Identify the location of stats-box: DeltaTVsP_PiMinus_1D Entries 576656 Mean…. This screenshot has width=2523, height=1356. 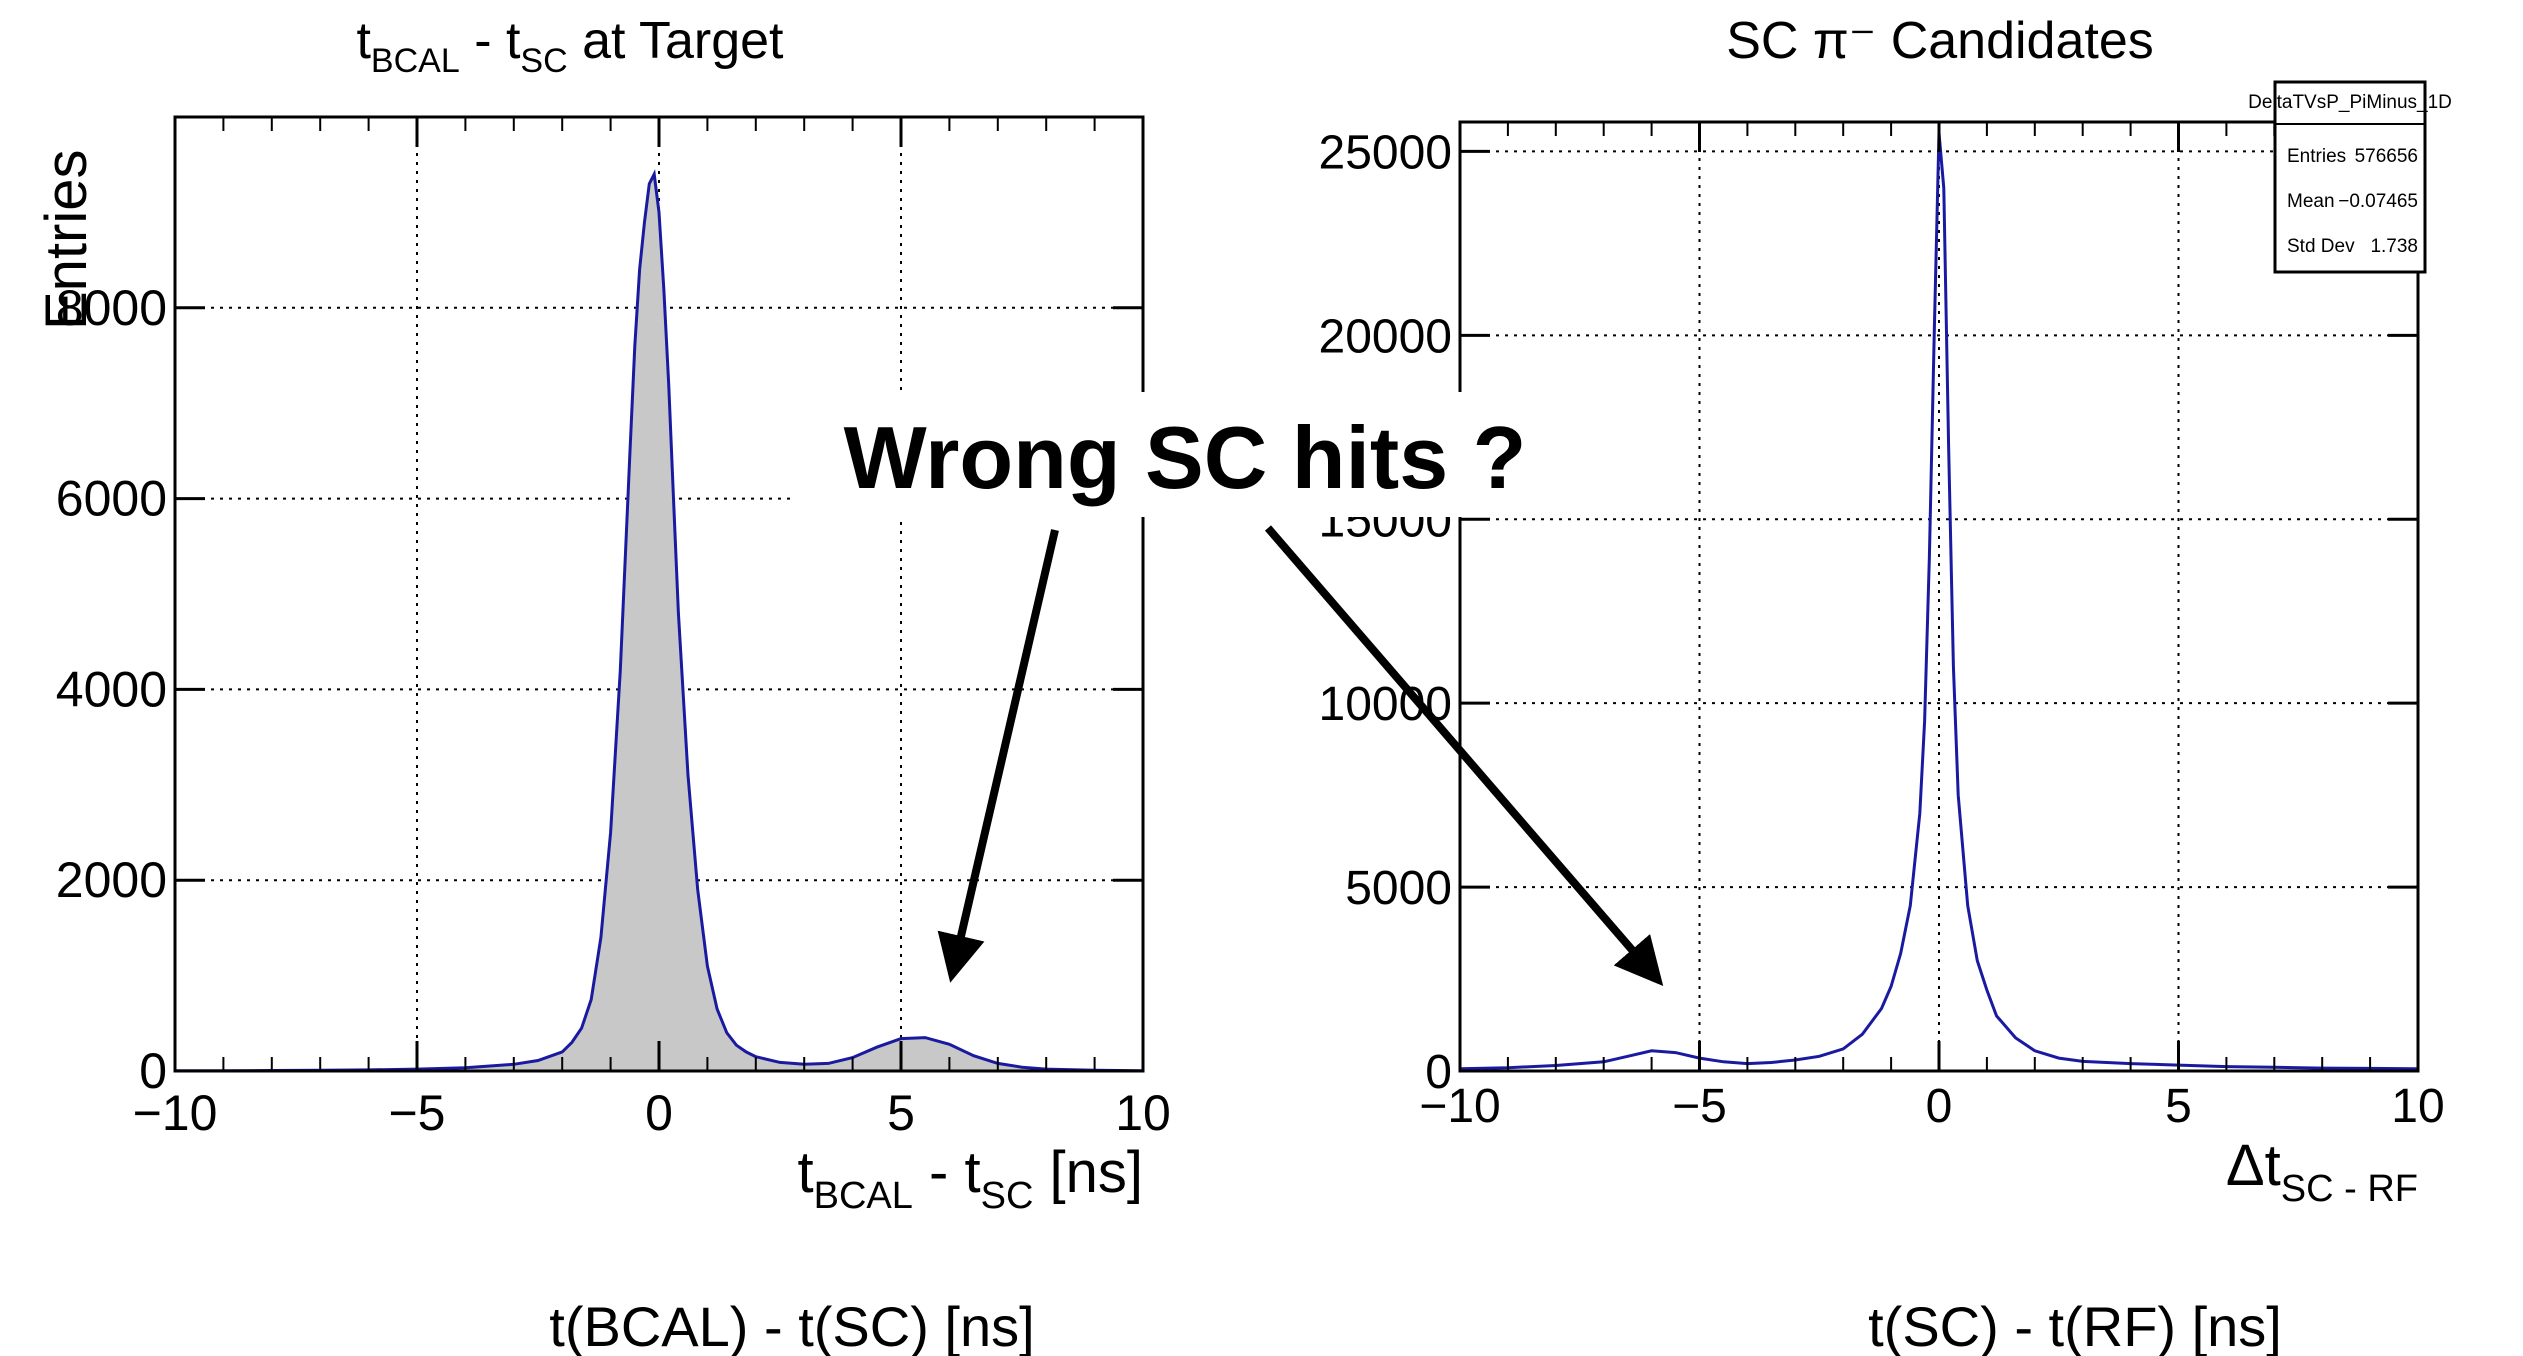
(2350, 177).